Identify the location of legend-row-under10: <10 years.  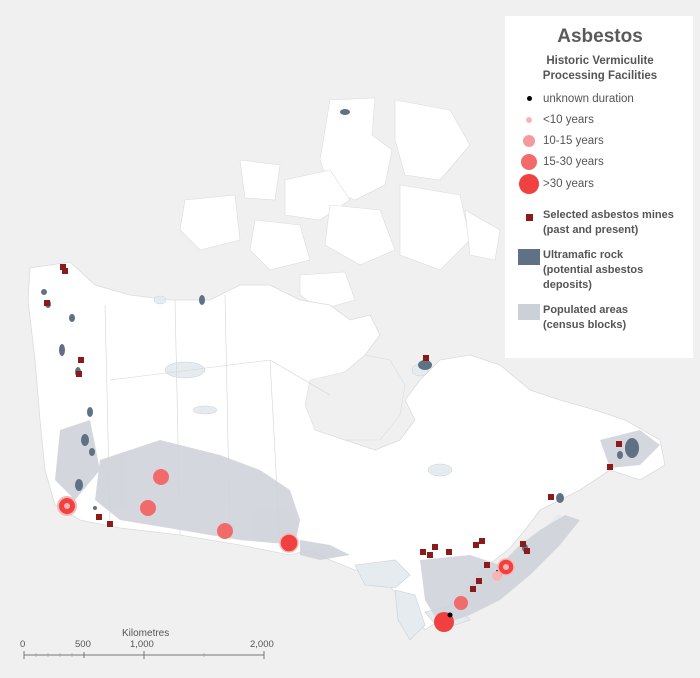
(600, 119).